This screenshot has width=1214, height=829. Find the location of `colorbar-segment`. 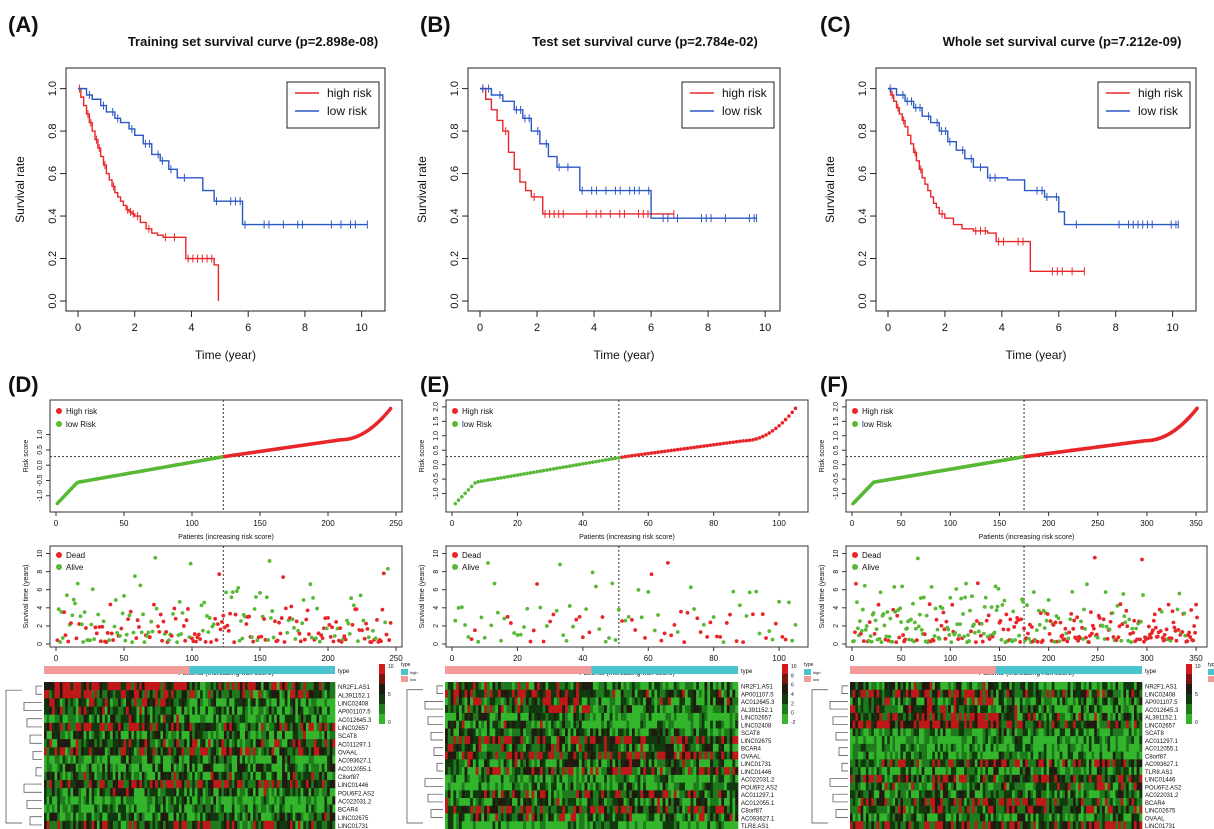

colorbar-segment is located at coordinates (382, 689).